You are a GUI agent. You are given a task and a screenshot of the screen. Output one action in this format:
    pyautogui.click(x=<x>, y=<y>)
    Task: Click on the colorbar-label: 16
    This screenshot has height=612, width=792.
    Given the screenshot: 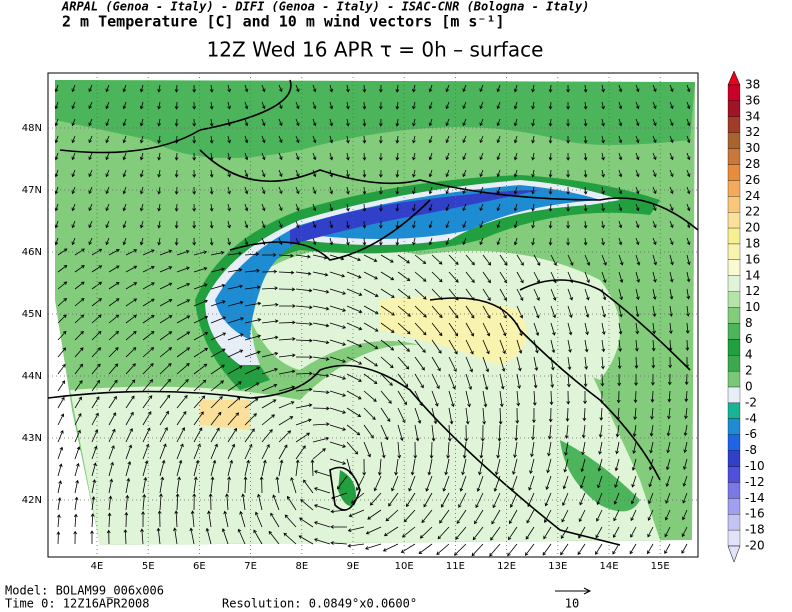 What is the action you would take?
    pyautogui.click(x=752, y=259)
    